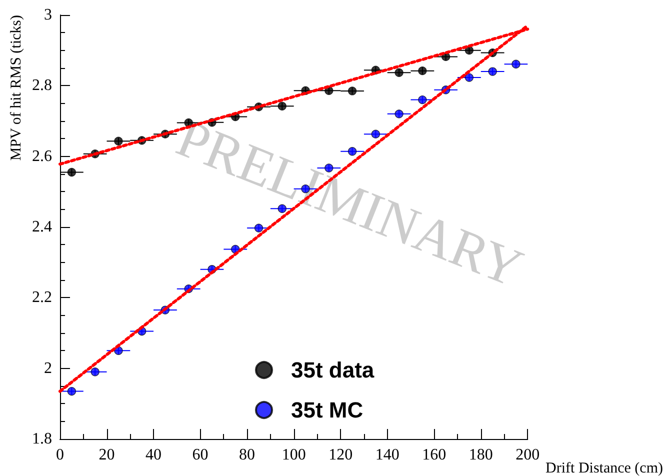  Describe the element at coordinates (106, 455) in the screenshot. I see `x-tick-label: 20` at that location.